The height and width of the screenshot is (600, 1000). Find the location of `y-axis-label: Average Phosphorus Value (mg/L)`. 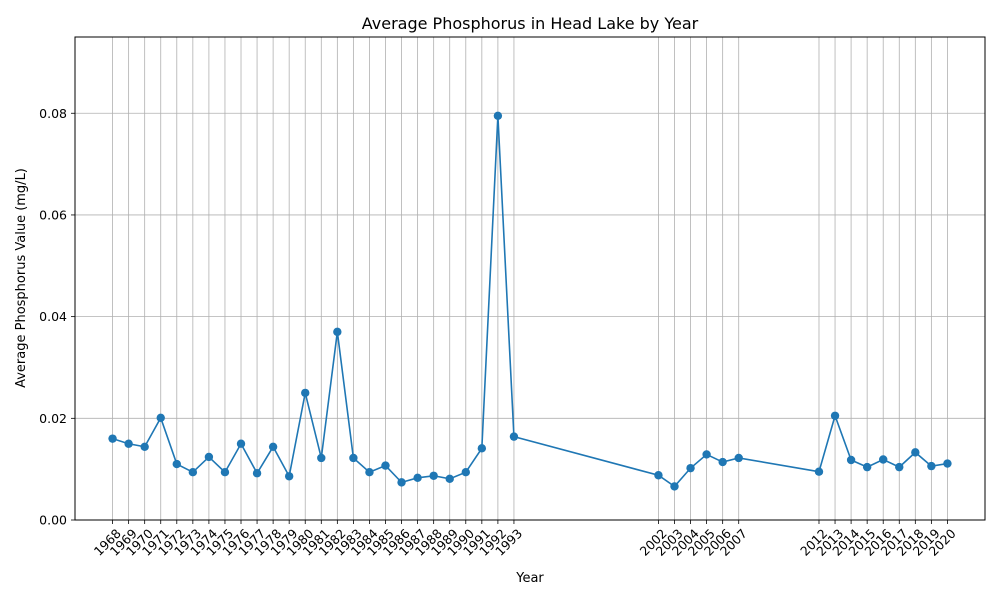

y-axis-label: Average Phosphorus Value (mg/L) is located at coordinates (21, 278).